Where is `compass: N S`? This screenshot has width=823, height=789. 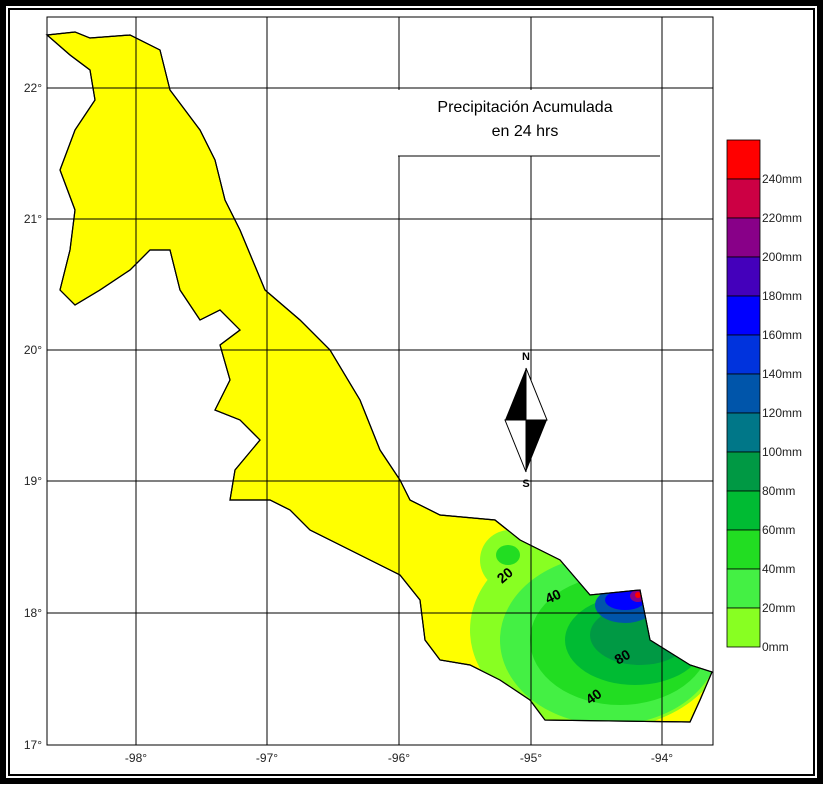
compass: N S is located at coordinates (526, 420).